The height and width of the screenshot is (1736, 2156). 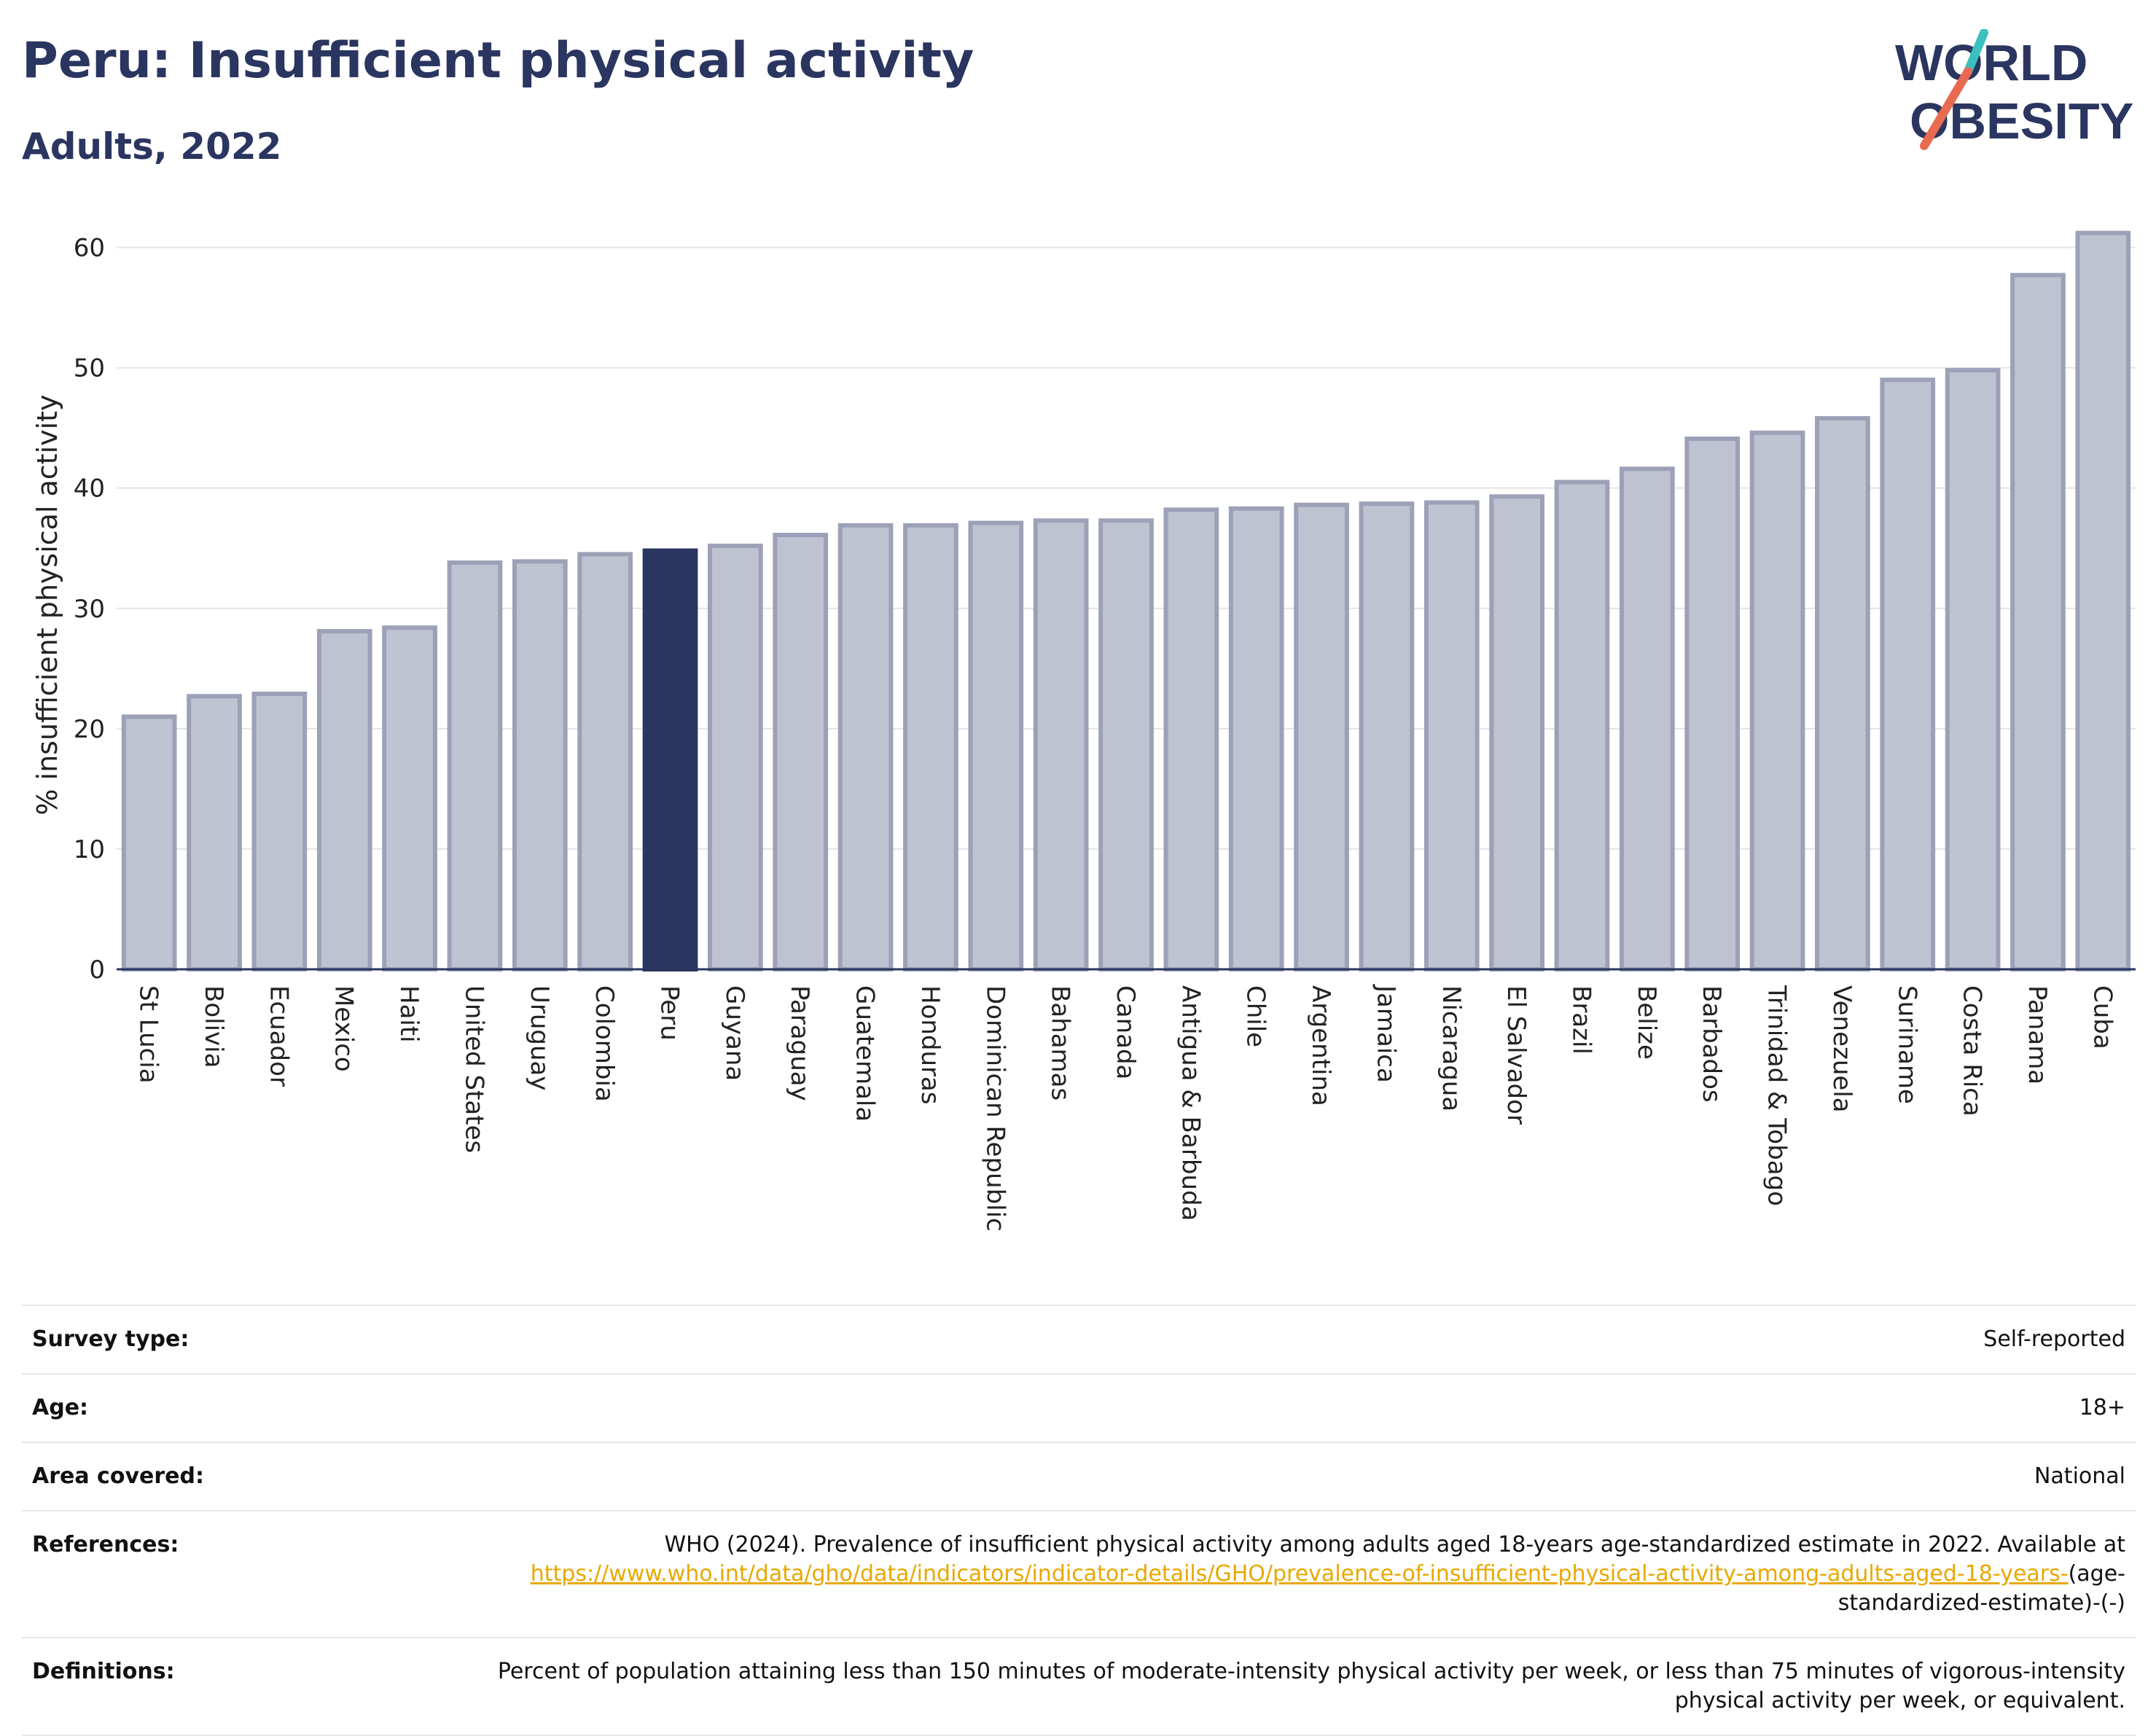 I want to click on bar-ecuador, so click(x=280, y=831).